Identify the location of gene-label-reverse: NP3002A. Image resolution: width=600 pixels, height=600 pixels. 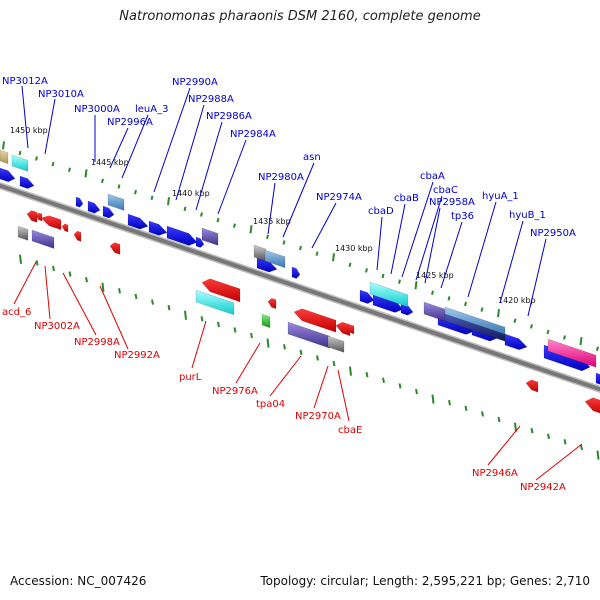
(57, 326).